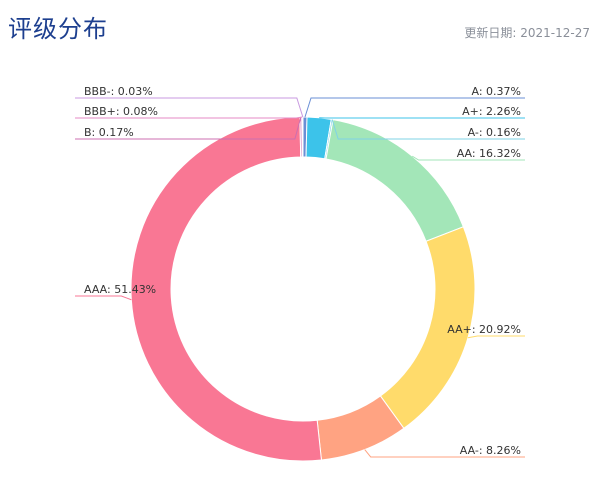  What do you see at coordinates (58, 29) in the screenshot?
I see `page-title: 评级分布` at bounding box center [58, 29].